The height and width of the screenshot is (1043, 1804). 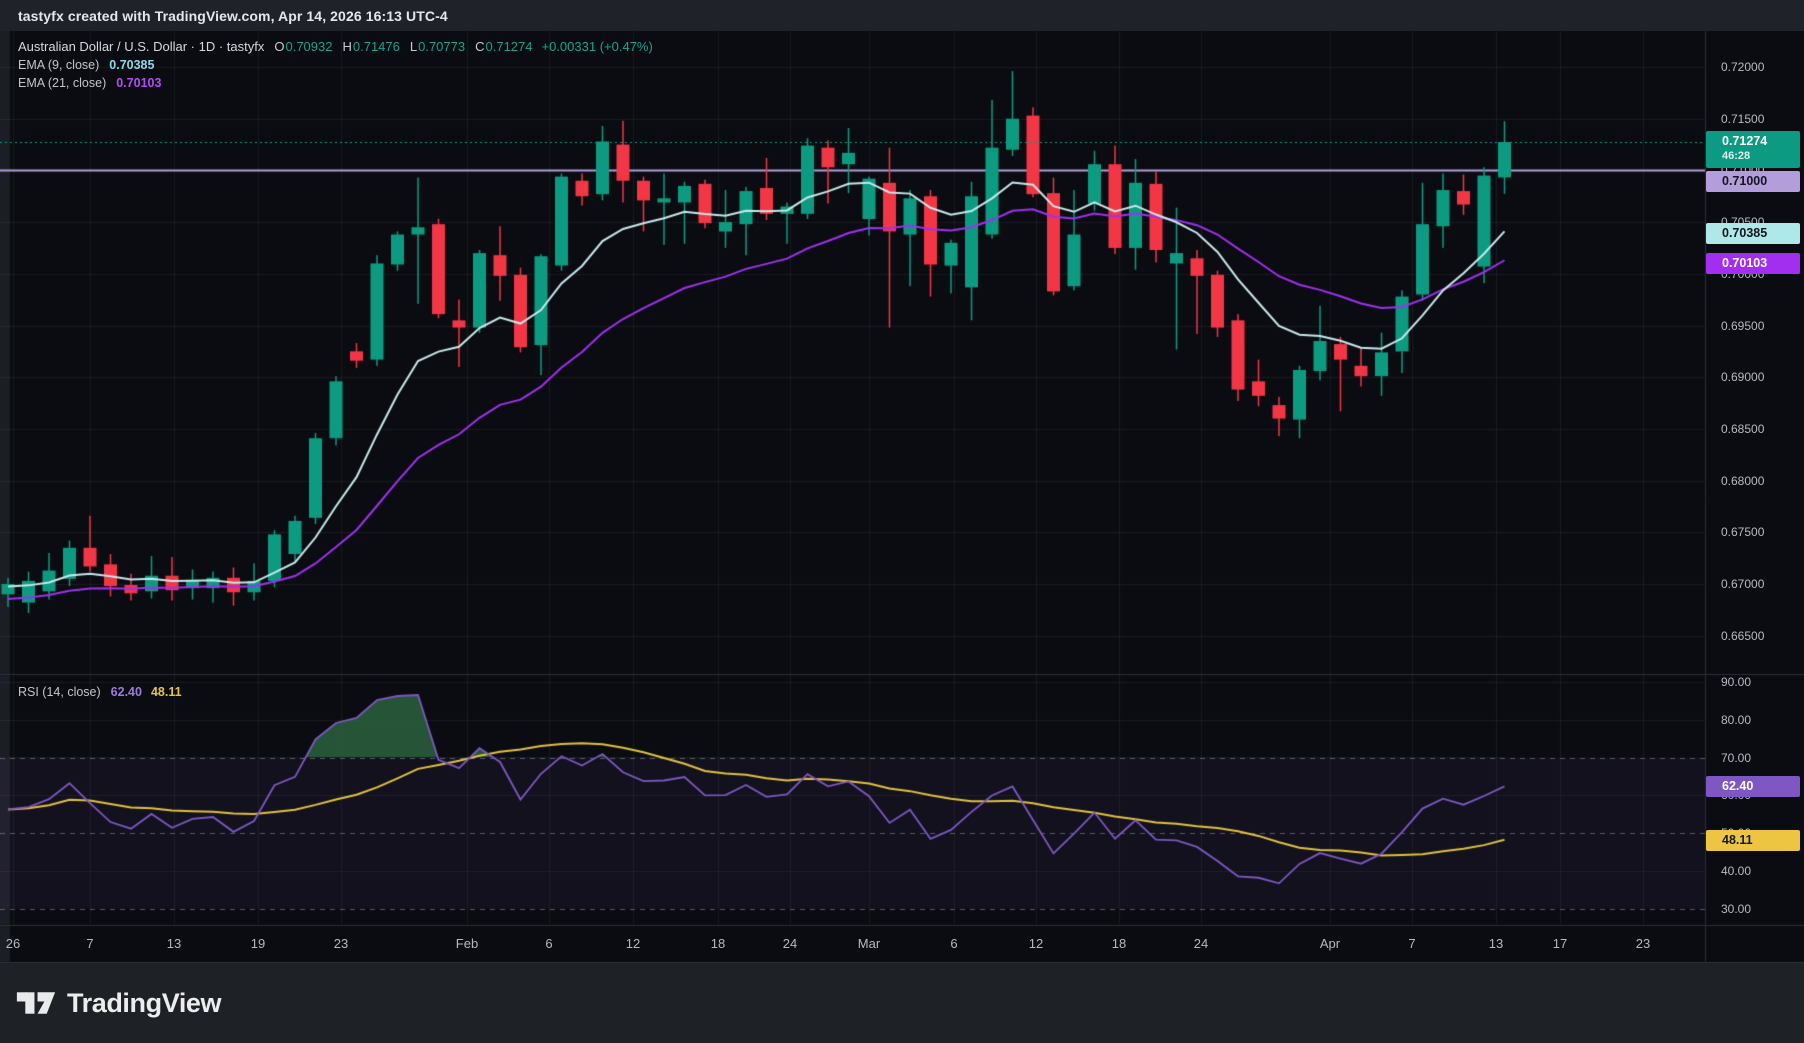 What do you see at coordinates (1743, 635) in the screenshot?
I see `price-tick-label: 0.66500` at bounding box center [1743, 635].